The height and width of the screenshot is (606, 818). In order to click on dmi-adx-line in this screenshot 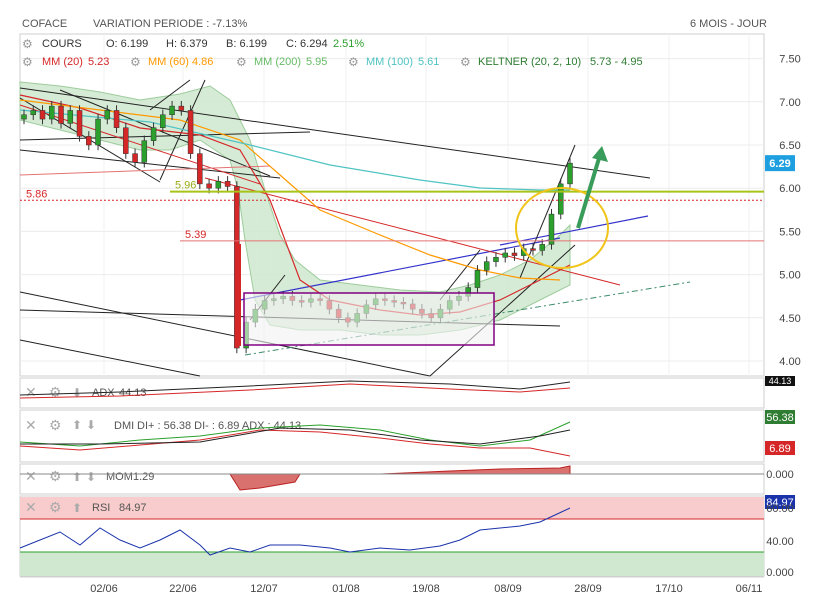, I will do `click(295, 436)`.